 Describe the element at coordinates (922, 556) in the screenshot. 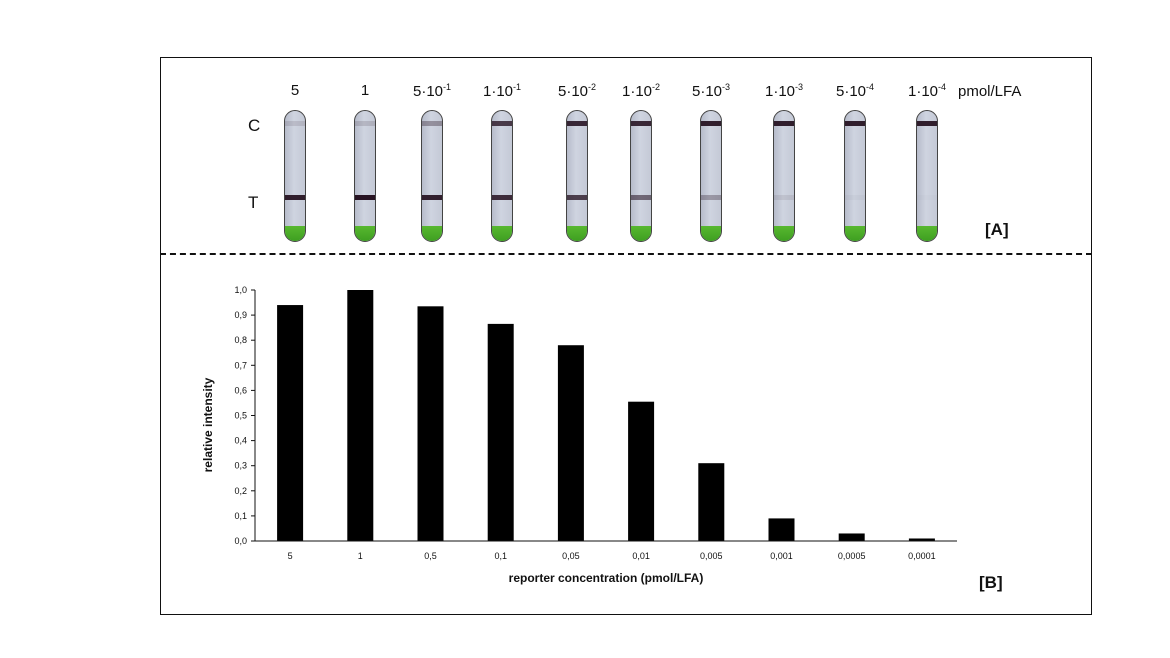

I see `x-tick-label: 0,0001` at that location.